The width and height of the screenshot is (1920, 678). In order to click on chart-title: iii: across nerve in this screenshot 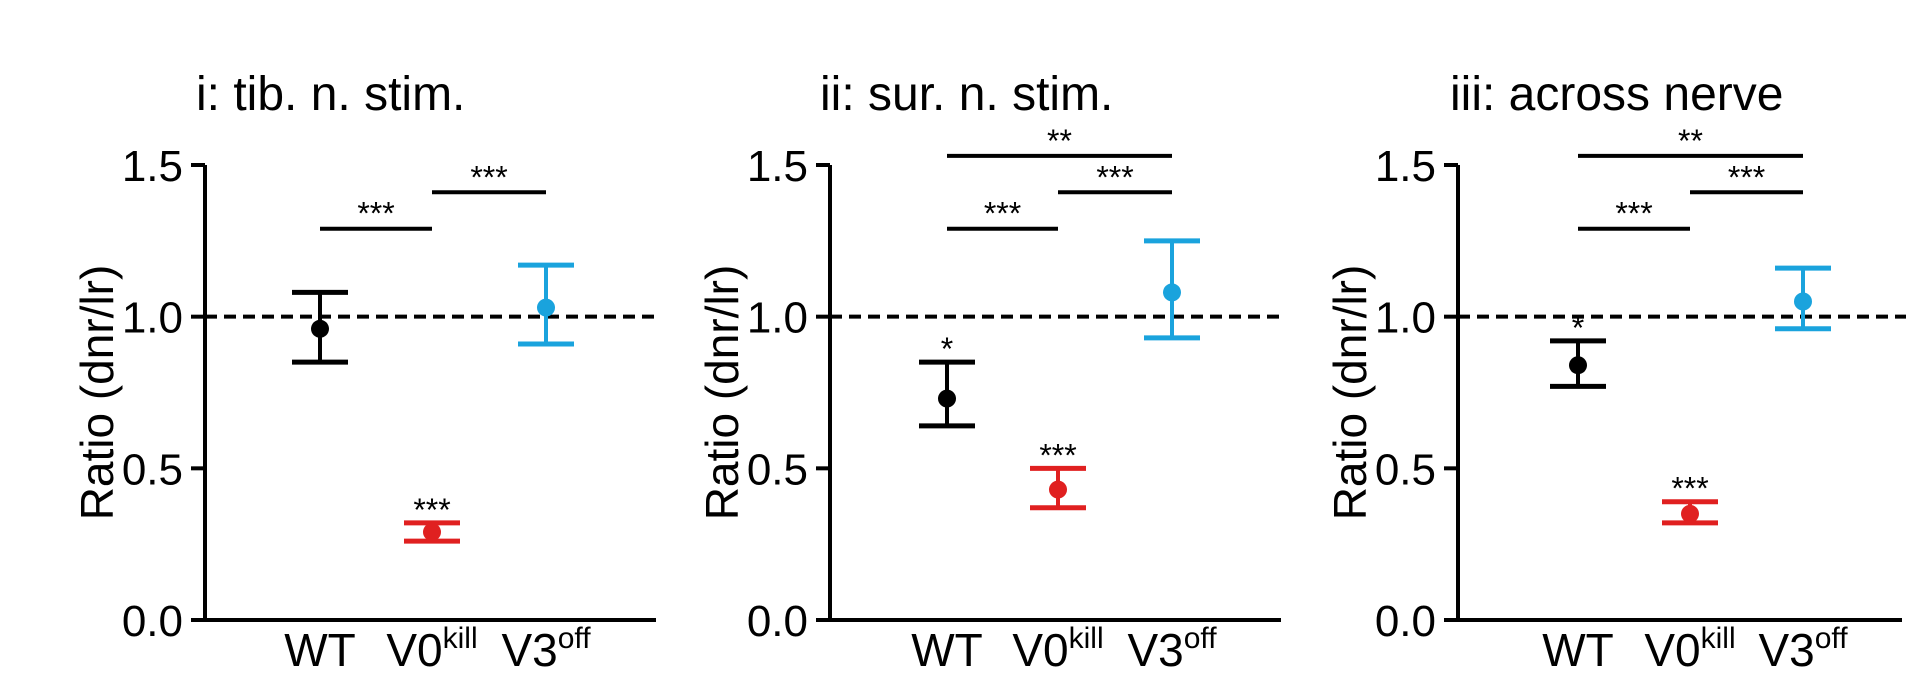, I will do `click(1616, 94)`.